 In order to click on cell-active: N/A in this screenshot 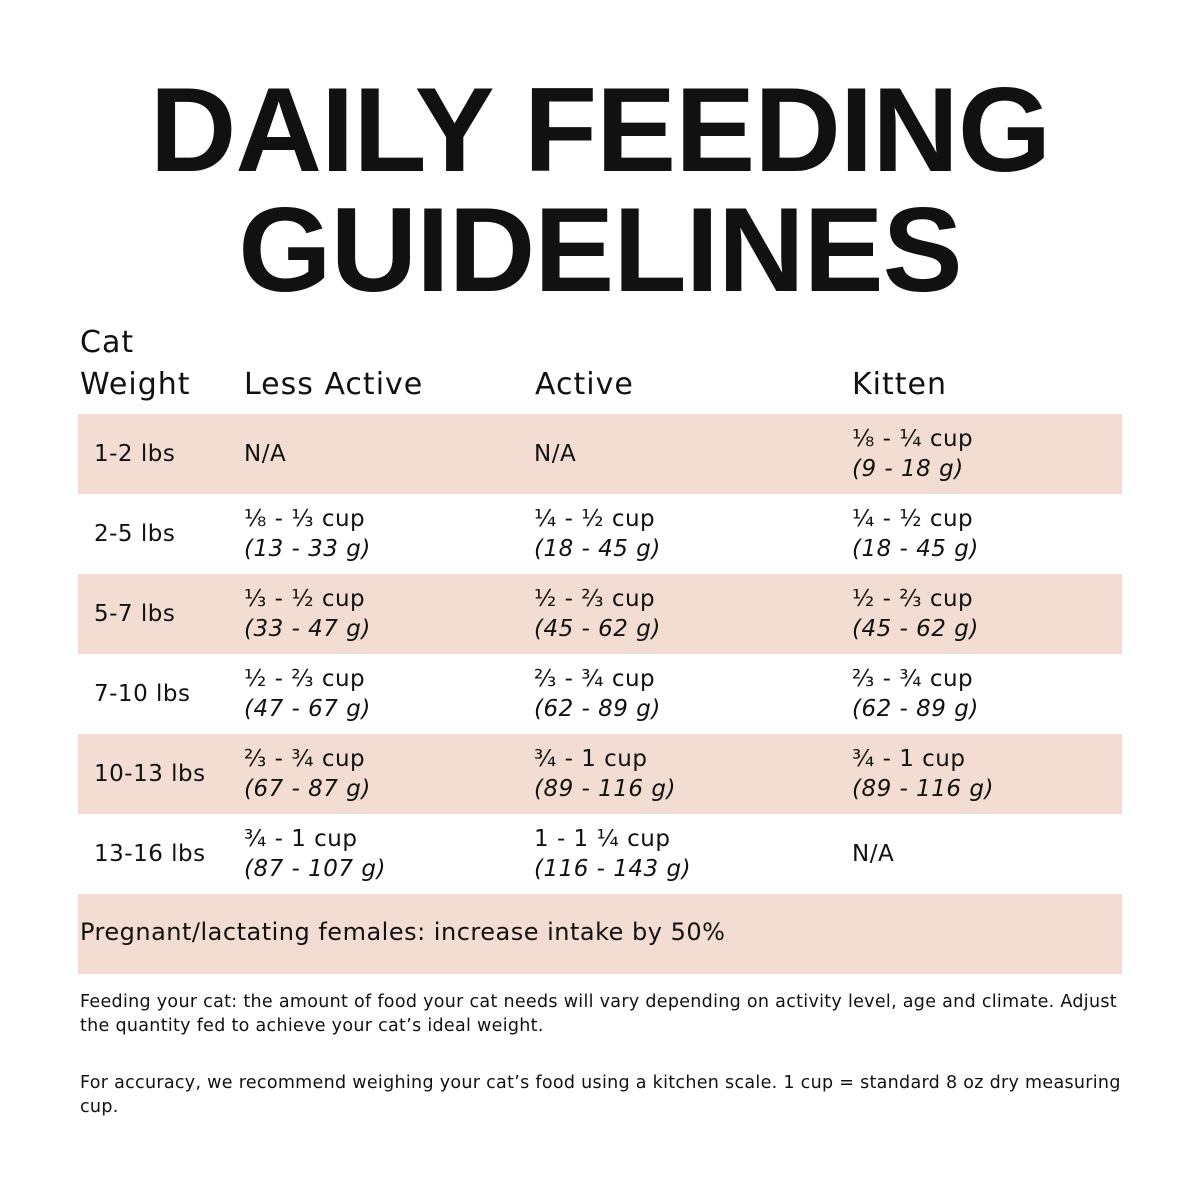, I will do `click(555, 454)`.